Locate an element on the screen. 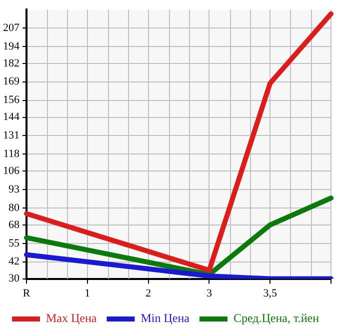 This screenshot has height=335, width=345. y-tick-label: 131 is located at coordinates (11, 136).